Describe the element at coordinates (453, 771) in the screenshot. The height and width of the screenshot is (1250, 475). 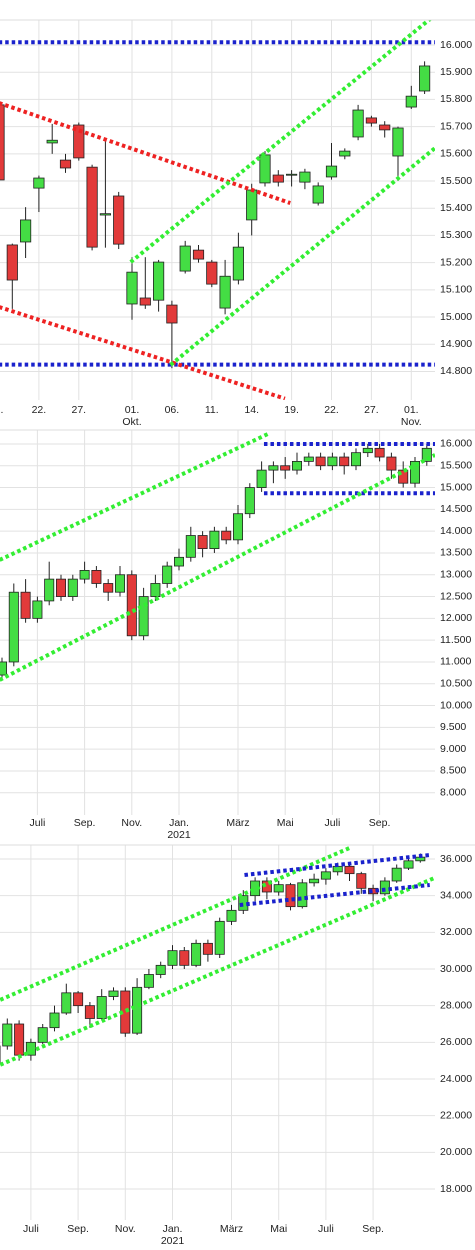
I see `y-tick-label: 8.500` at that location.